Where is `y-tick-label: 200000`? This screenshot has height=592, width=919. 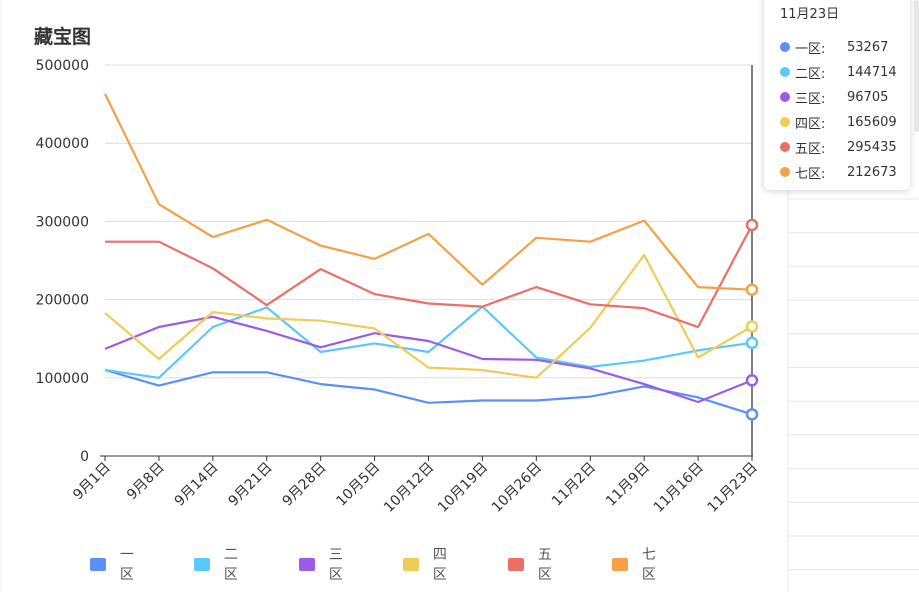
y-tick-label: 200000 is located at coordinates (62, 301).